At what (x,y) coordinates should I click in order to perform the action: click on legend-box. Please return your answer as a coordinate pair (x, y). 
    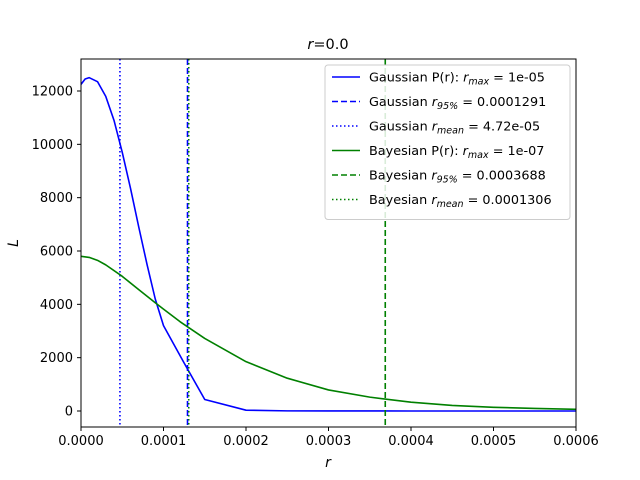
    Looking at the image, I should click on (447, 142).